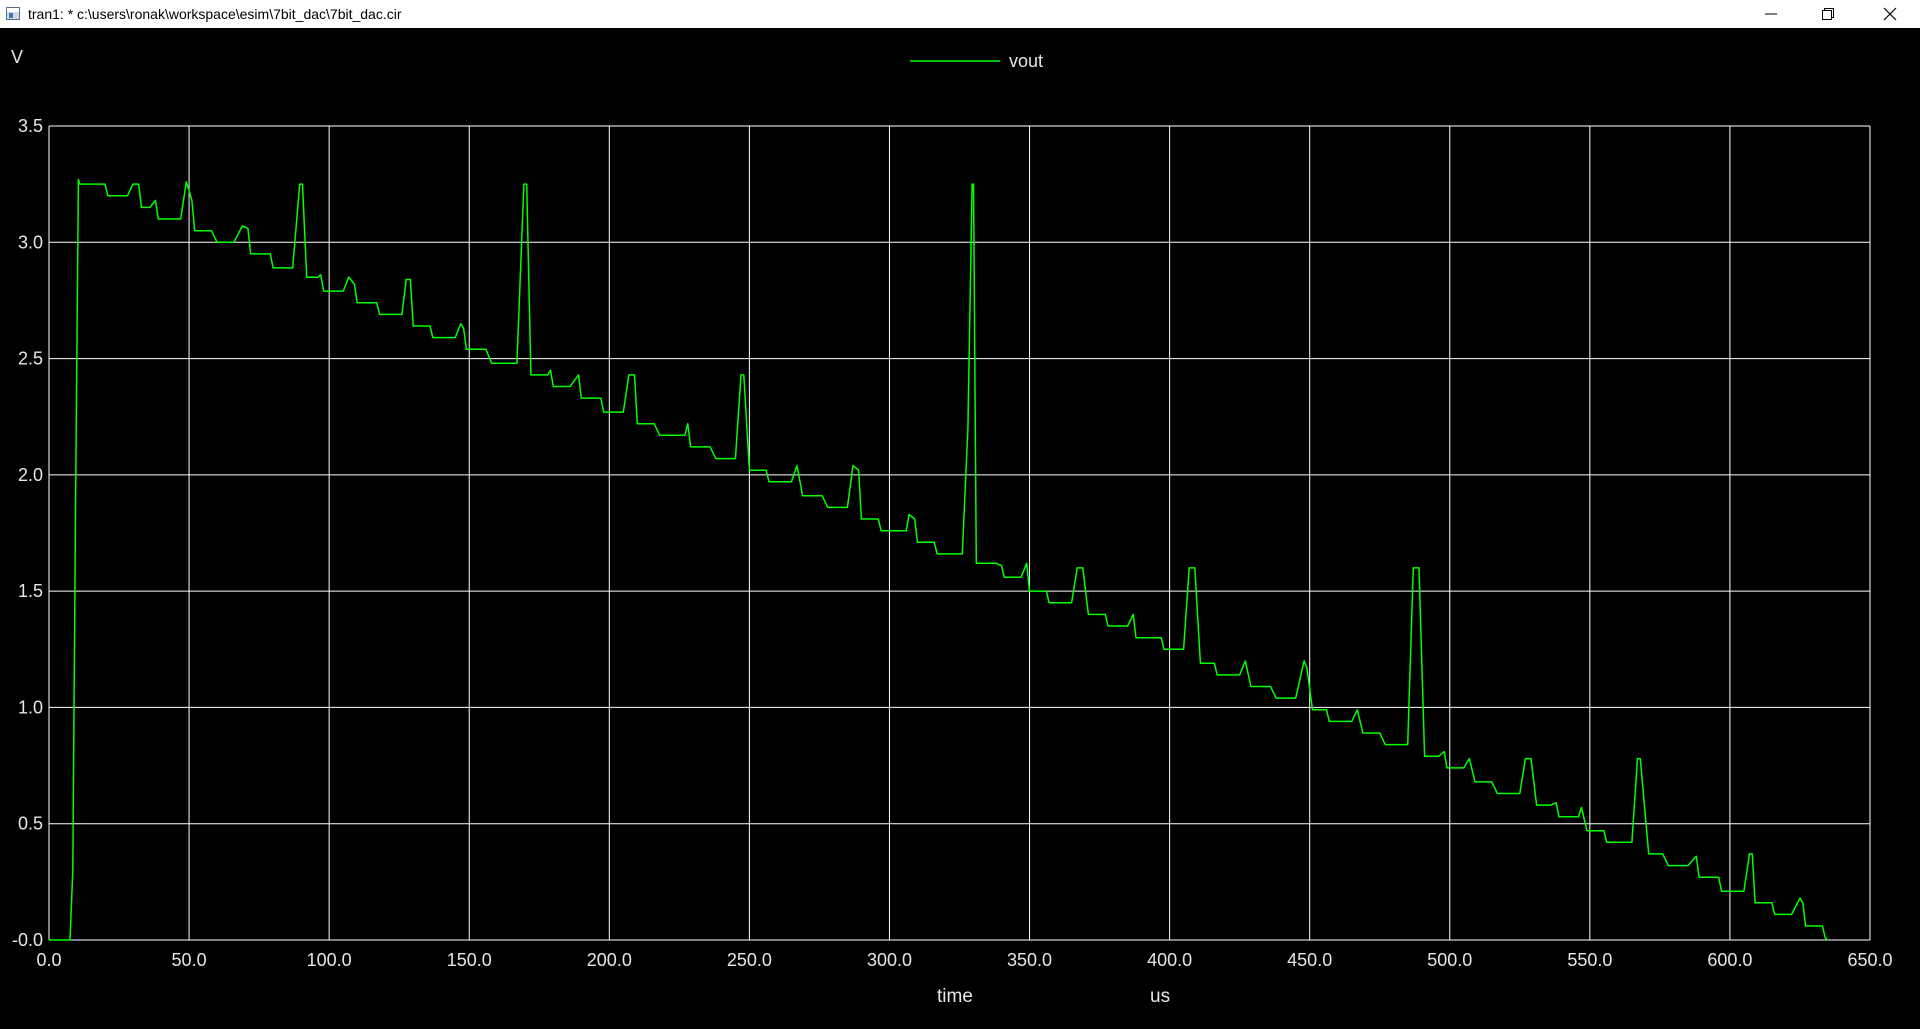  Describe the element at coordinates (1589, 960) in the screenshot. I see `x-tick-label: 550.0` at that location.